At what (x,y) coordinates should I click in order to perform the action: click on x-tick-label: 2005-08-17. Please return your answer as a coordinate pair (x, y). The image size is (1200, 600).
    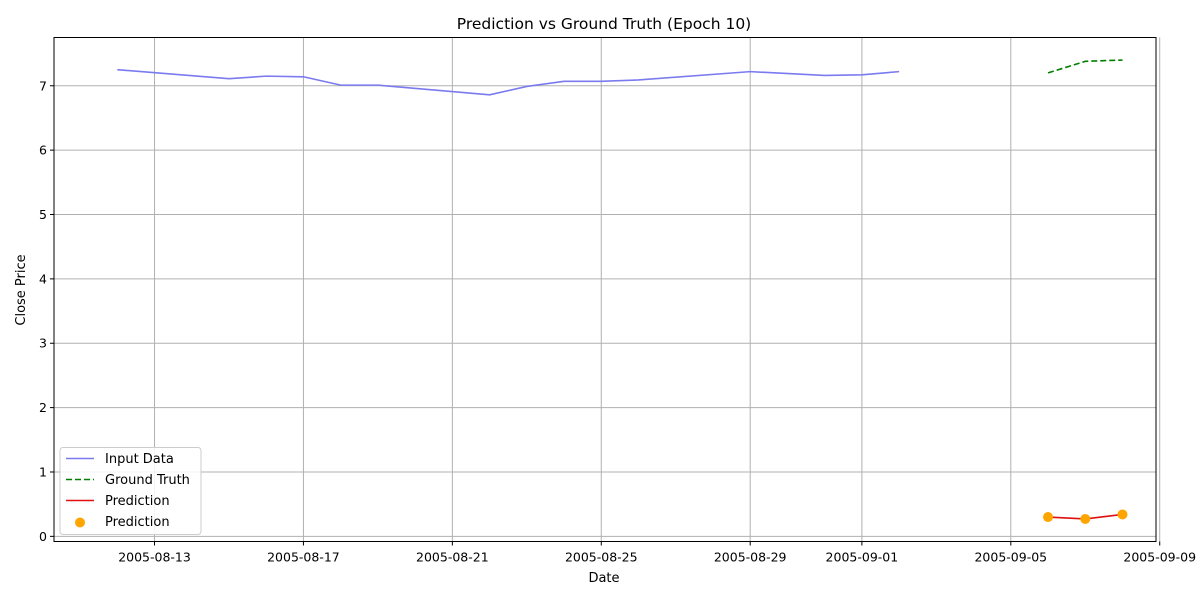
    Looking at the image, I should click on (303, 557).